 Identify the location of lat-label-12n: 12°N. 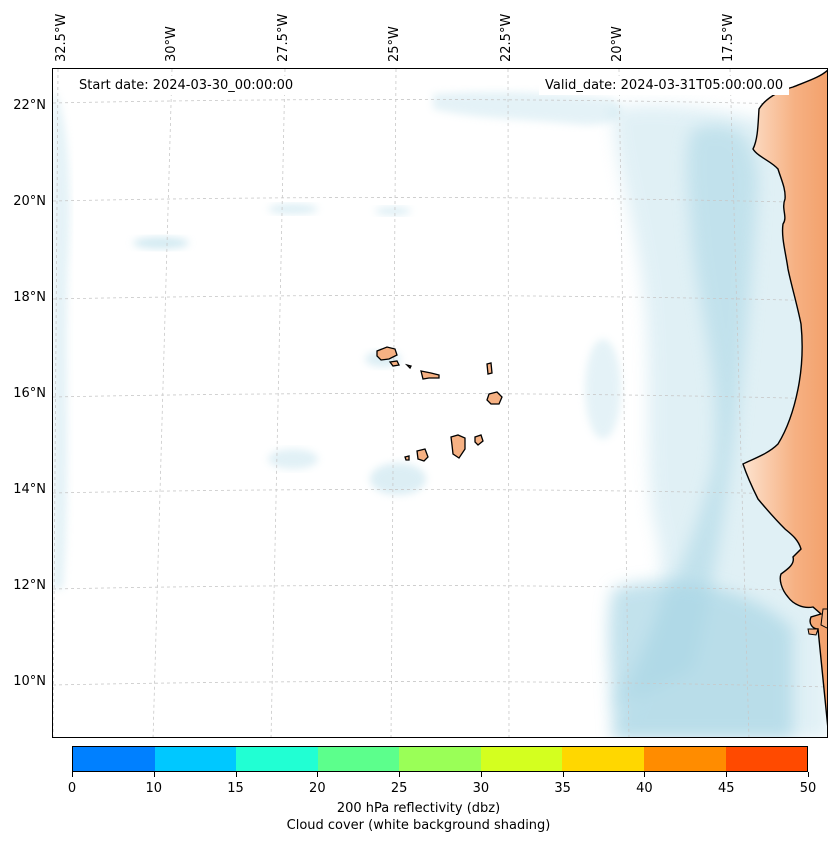
(29, 585).